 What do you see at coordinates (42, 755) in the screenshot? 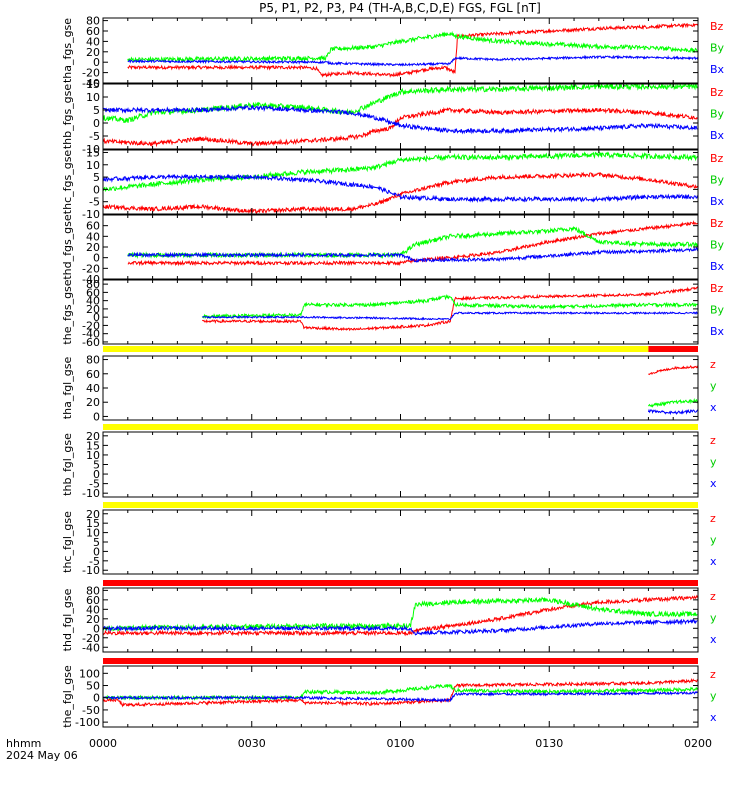
I see `time-axis-date: 2024 May 06` at bounding box center [42, 755].